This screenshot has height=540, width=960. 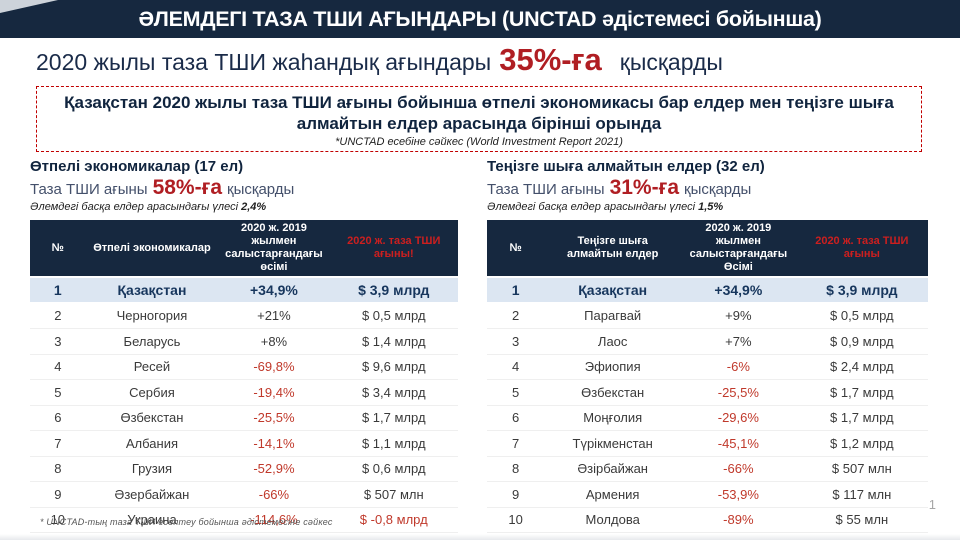 I want to click on rank-cell: 6, so click(x=516, y=418).